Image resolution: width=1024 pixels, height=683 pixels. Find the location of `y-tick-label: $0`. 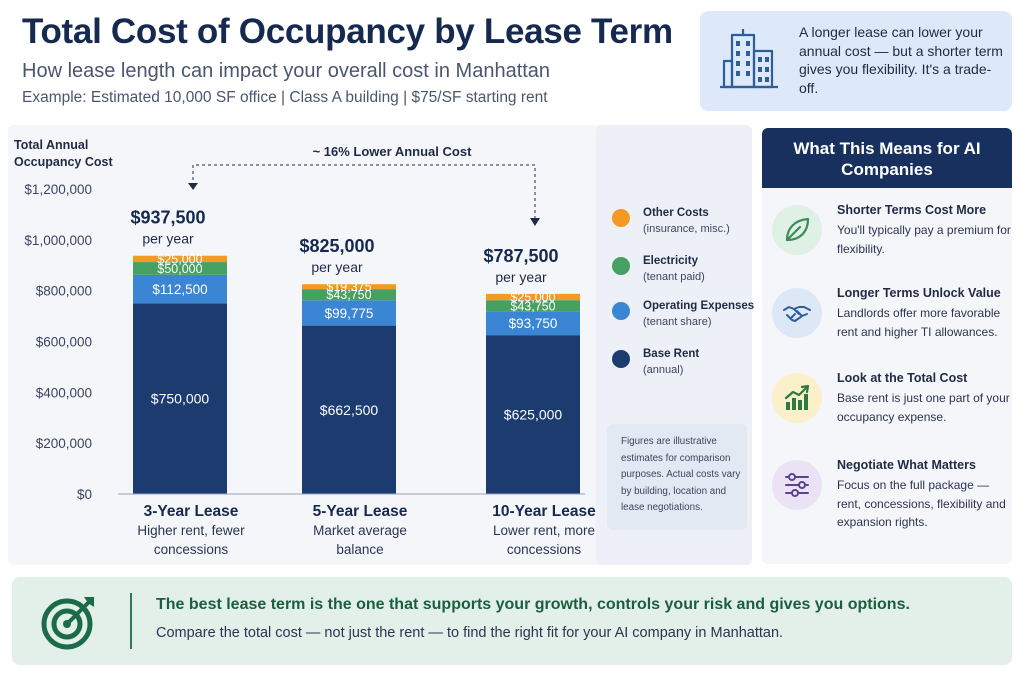

y-tick-label: $0 is located at coordinates (84, 494).